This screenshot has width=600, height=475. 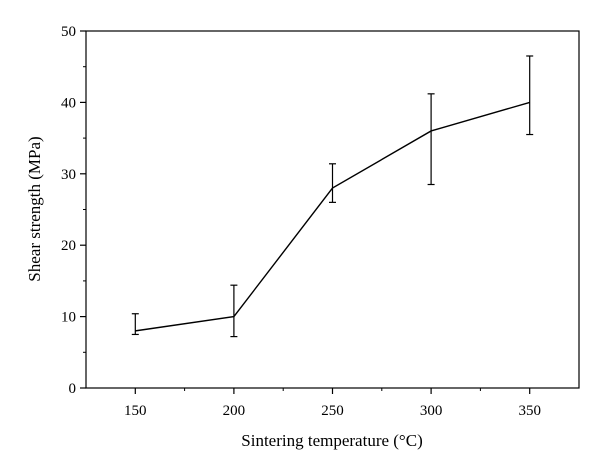 I want to click on y-axis-tick-labels: 0 10 20 30 40 50, so click(x=68, y=210).